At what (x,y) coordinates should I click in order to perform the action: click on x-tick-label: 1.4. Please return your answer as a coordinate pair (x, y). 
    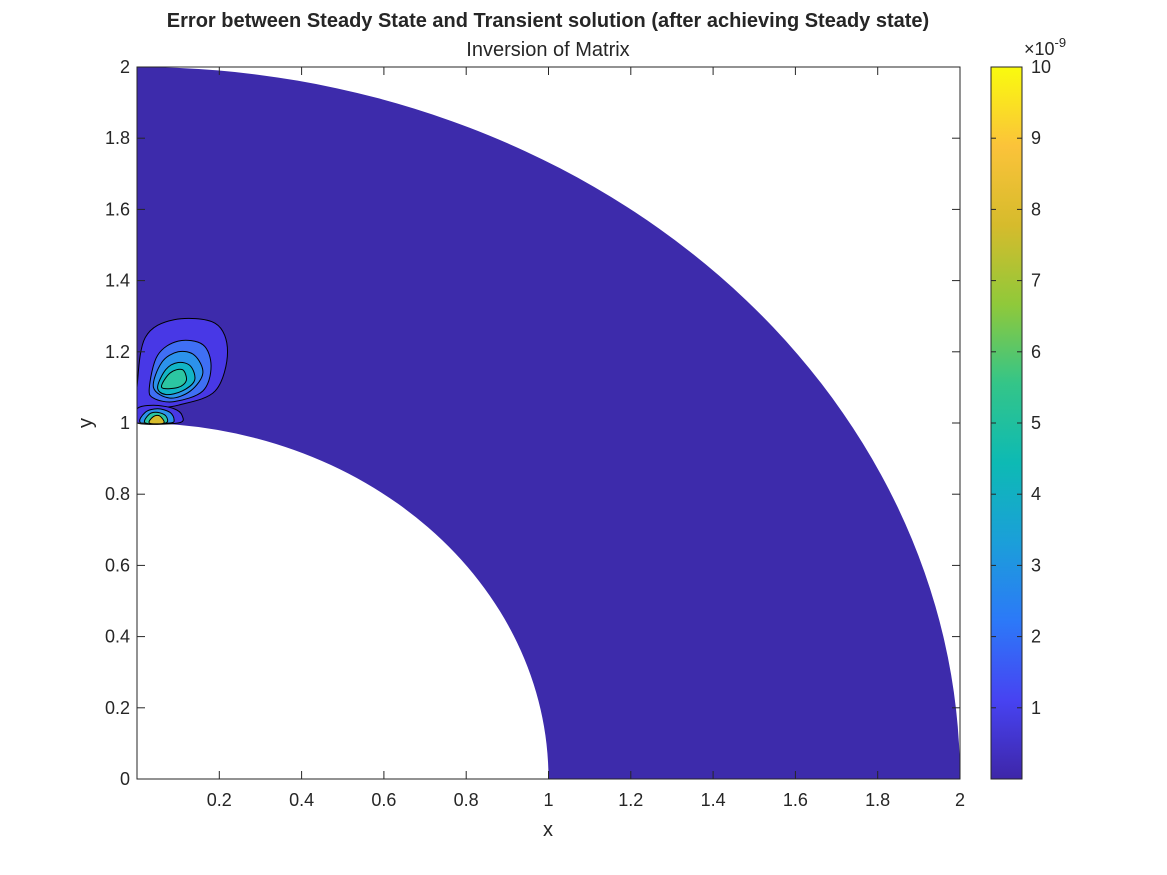
    Looking at the image, I should click on (713, 800).